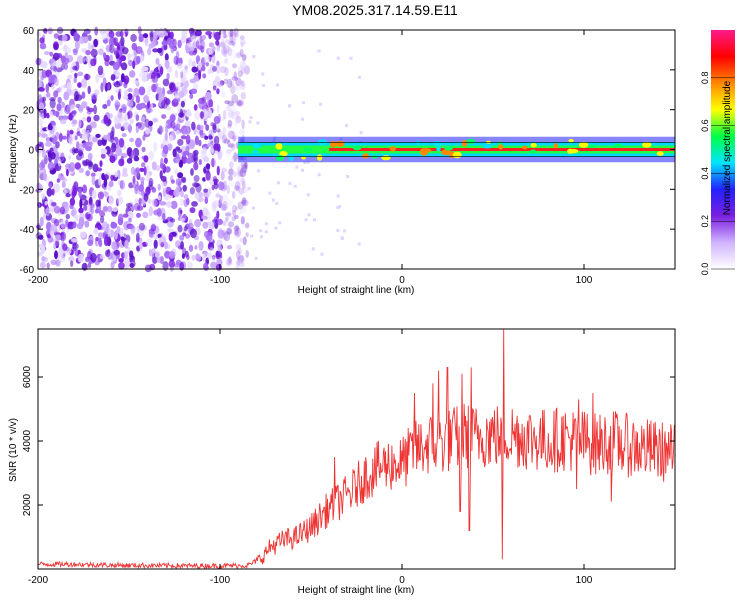  What do you see at coordinates (705, 221) in the screenshot?
I see `colorbar-tick-label: 0.2` at bounding box center [705, 221].